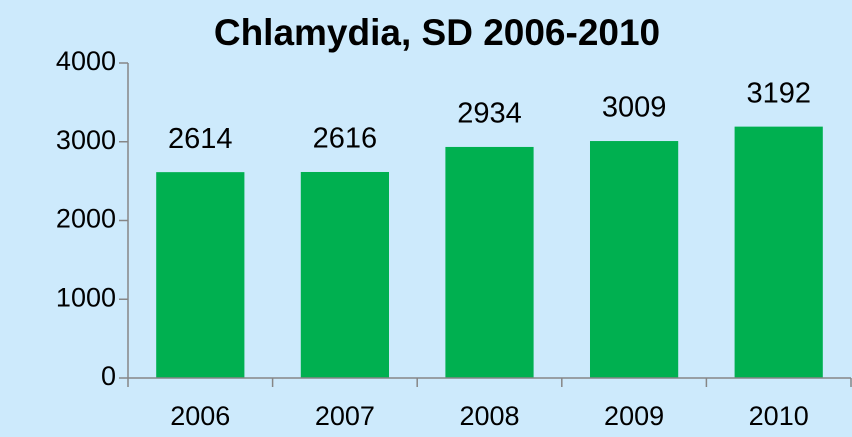  Describe the element at coordinates (634, 108) in the screenshot. I see `value-label: 3009` at that location.